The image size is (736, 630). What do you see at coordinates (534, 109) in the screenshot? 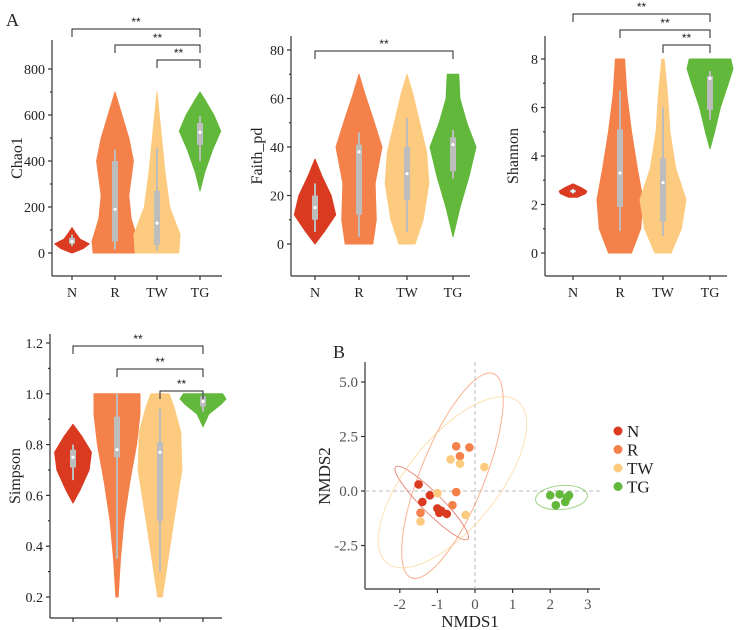
I see `y-tick-label: 6` at bounding box center [534, 109].